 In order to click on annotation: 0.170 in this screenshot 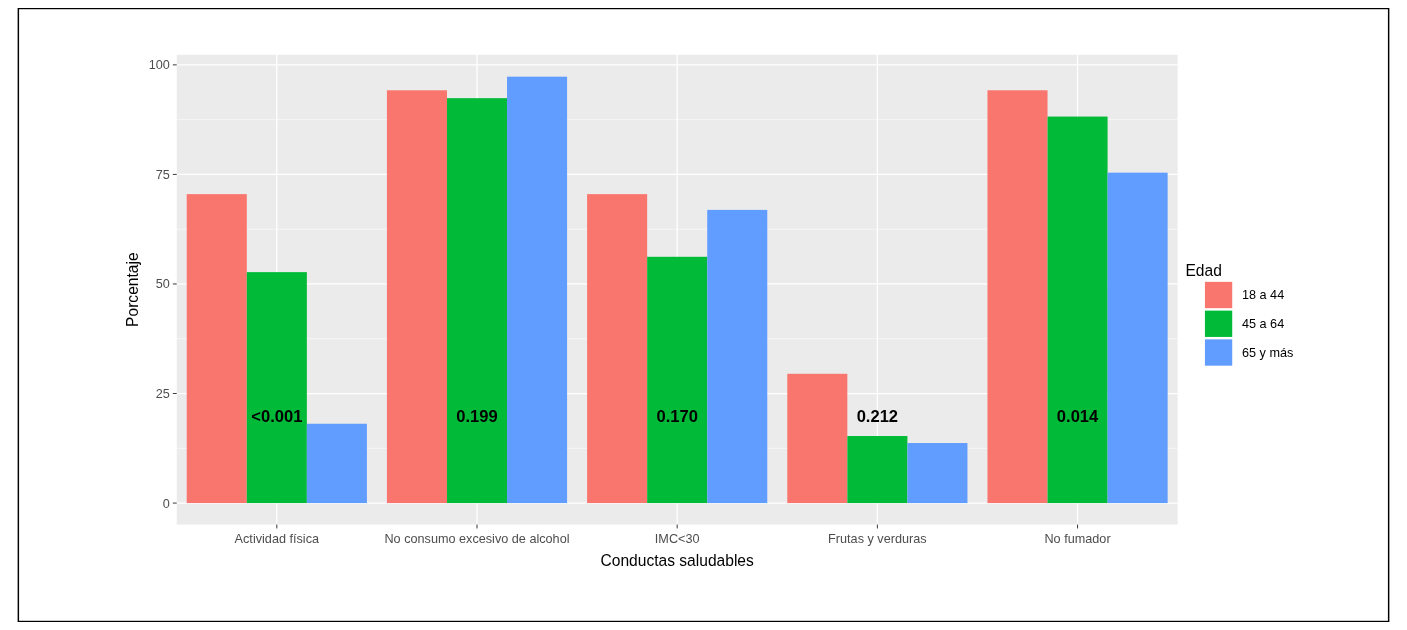, I will do `click(677, 417)`.